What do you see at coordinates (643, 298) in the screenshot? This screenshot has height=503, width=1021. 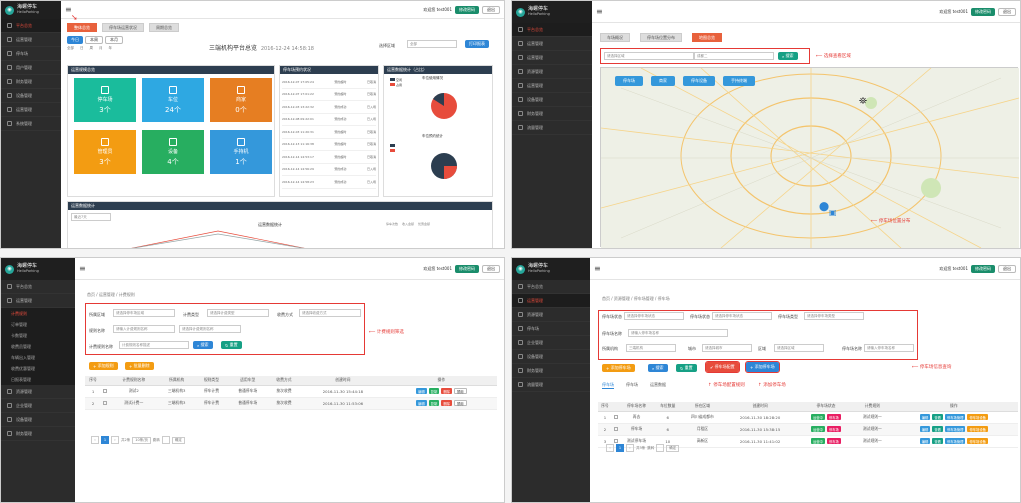 I see `crumb-2: 停车场管理` at bounding box center [643, 298].